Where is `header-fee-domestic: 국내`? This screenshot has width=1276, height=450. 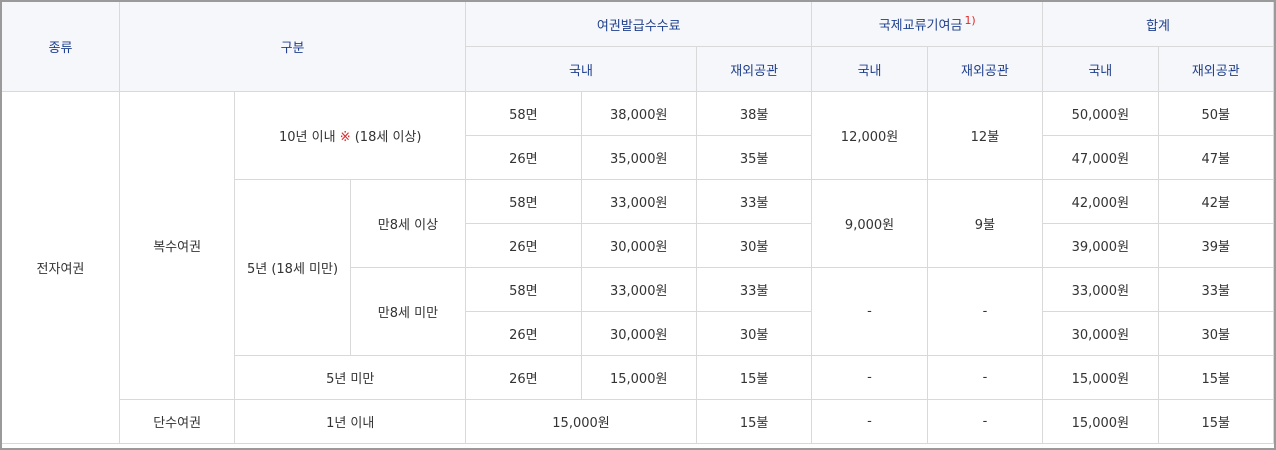
header-fee-domestic: 국내 is located at coordinates (581, 69).